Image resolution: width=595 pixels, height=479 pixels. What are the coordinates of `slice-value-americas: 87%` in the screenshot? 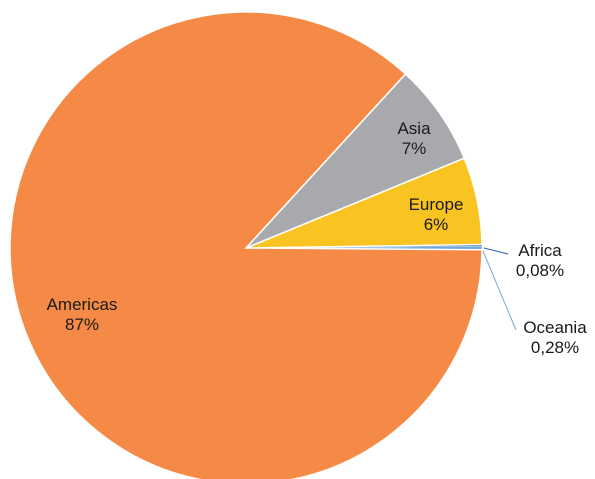 It's located at (82, 324).